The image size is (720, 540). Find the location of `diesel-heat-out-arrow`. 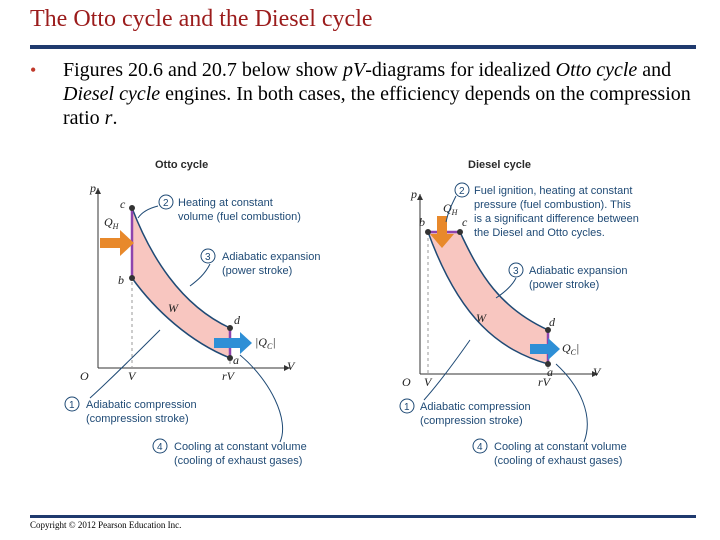

diesel-heat-out-arrow is located at coordinates (545, 349).